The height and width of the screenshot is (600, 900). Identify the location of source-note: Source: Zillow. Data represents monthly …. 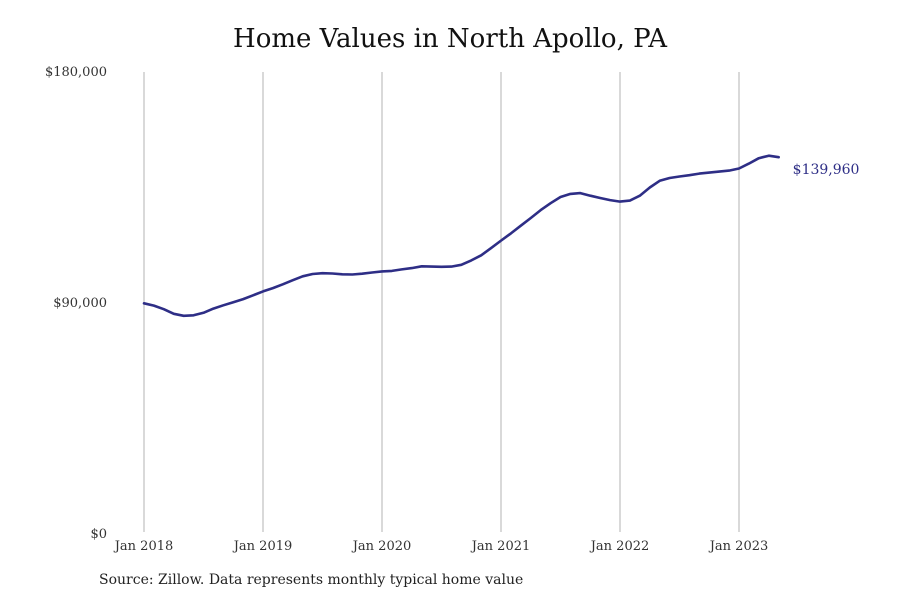
(311, 580).